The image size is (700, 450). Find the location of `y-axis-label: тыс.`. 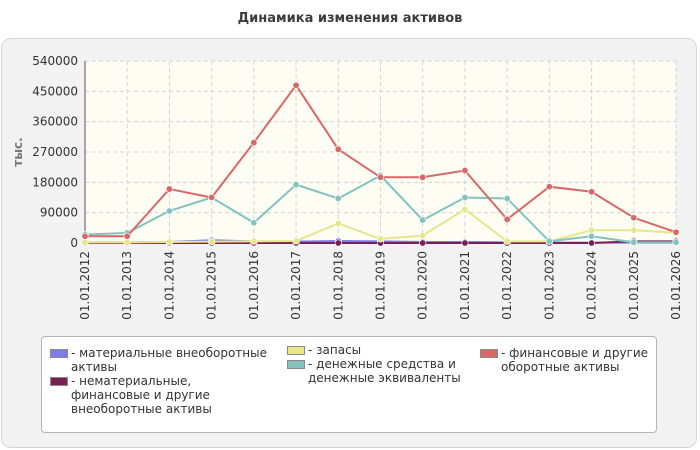

y-axis-label: тыс. is located at coordinates (18, 151).